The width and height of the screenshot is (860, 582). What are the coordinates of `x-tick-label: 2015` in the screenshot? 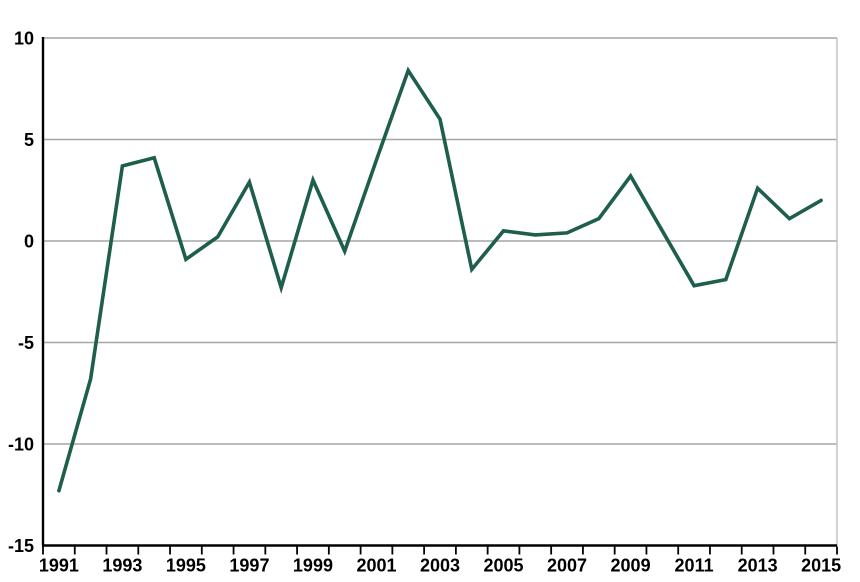 It's located at (821, 566).